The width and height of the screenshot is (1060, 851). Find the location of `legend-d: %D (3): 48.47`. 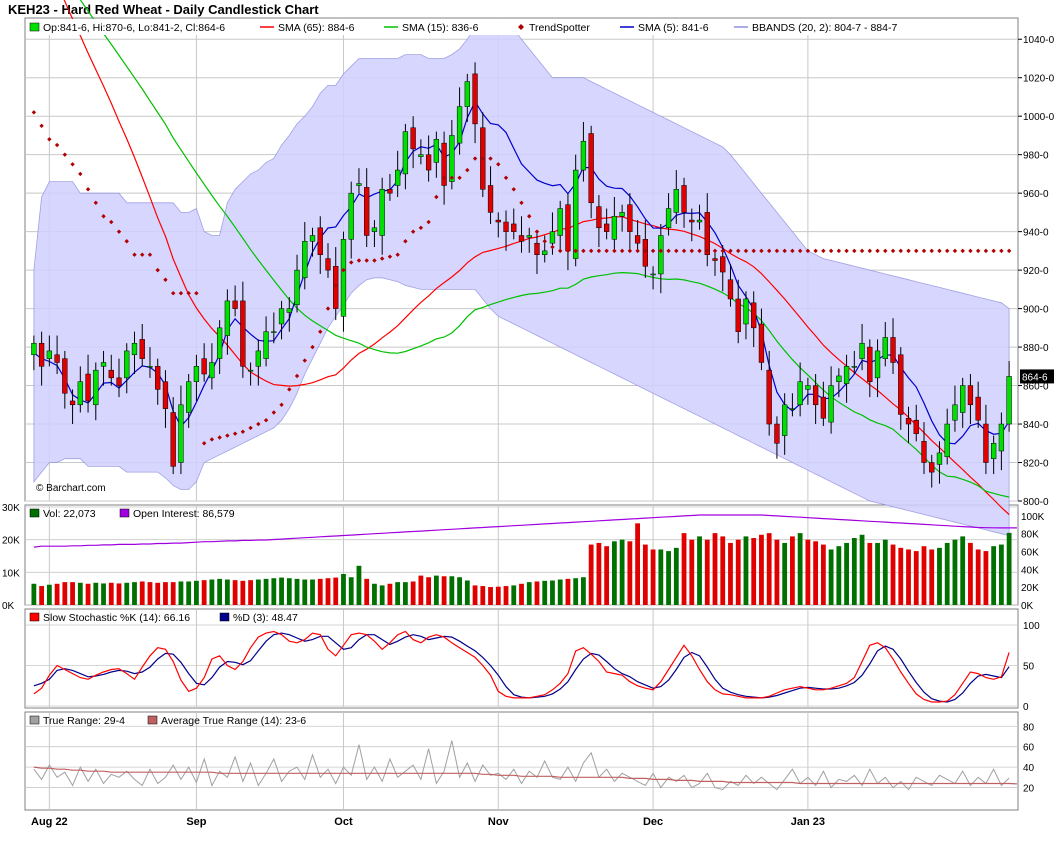

legend-d: %D (3): 48.47 is located at coordinates (265, 618).